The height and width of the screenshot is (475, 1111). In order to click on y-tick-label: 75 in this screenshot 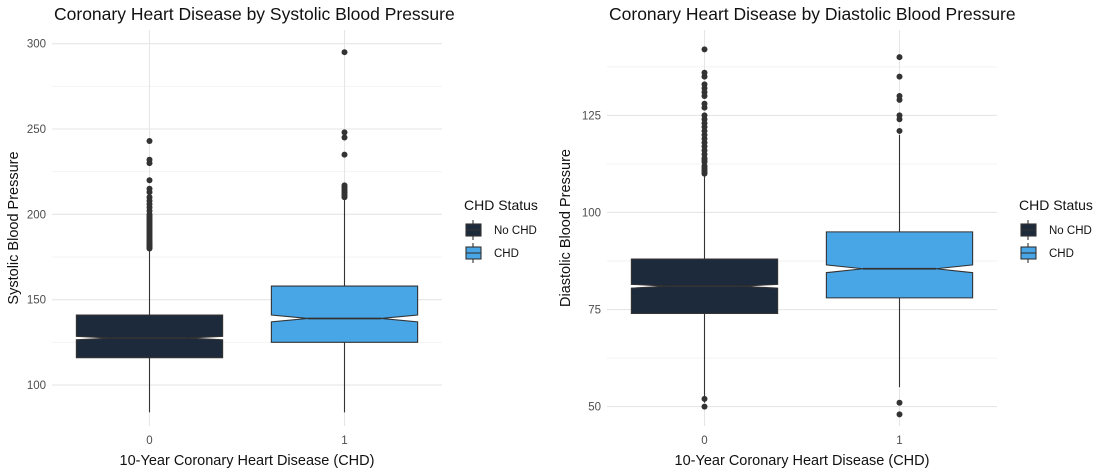, I will do `click(594, 311)`.